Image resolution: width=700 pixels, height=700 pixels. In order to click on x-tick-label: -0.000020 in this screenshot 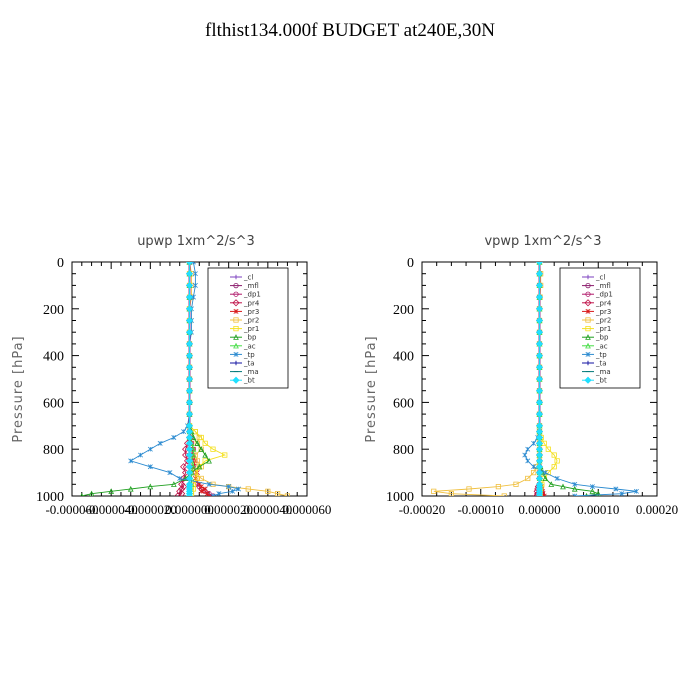, I will do `click(150, 509)`.